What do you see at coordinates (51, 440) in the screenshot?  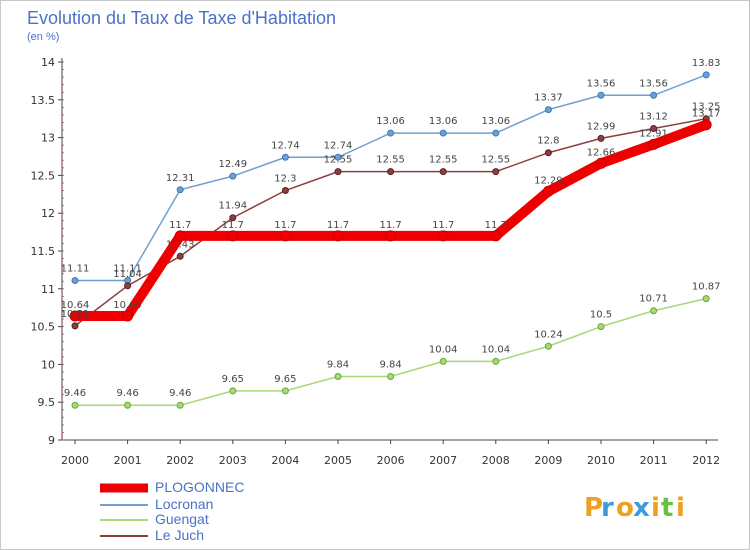 I see `y-tick-label: 9` at bounding box center [51, 440].